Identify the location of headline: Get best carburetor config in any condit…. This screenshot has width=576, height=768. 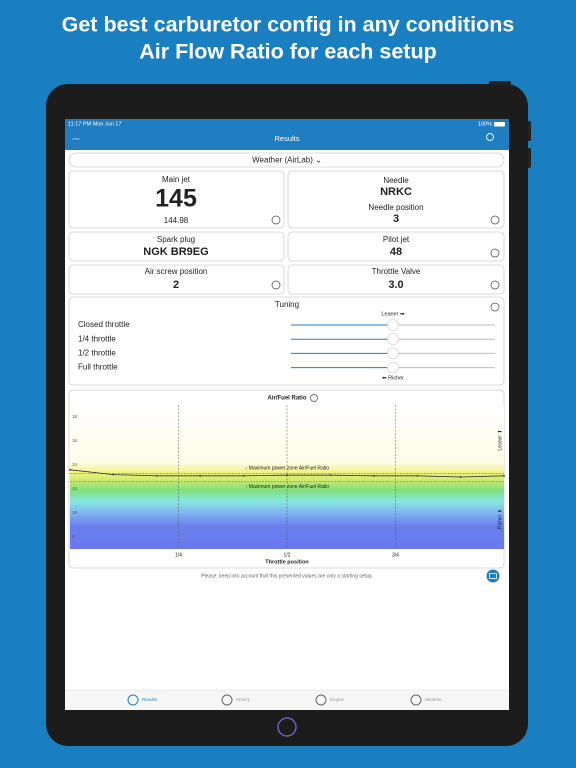
(288, 25).